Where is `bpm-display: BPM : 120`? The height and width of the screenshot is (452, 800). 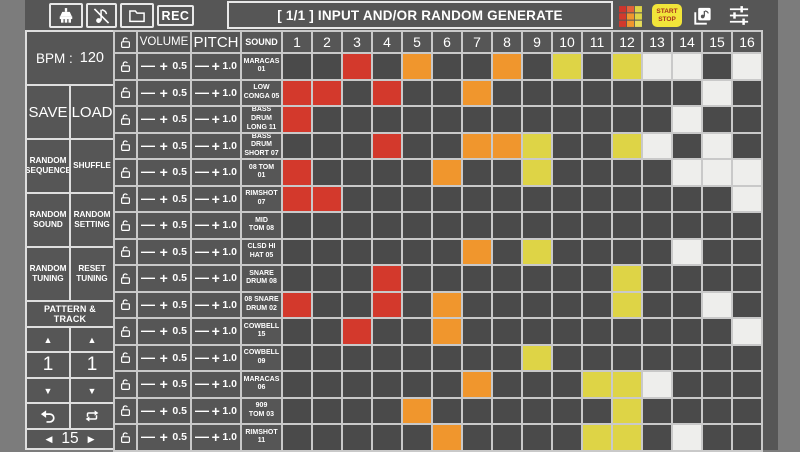
bpm-display: BPM : 120 is located at coordinates (70, 58).